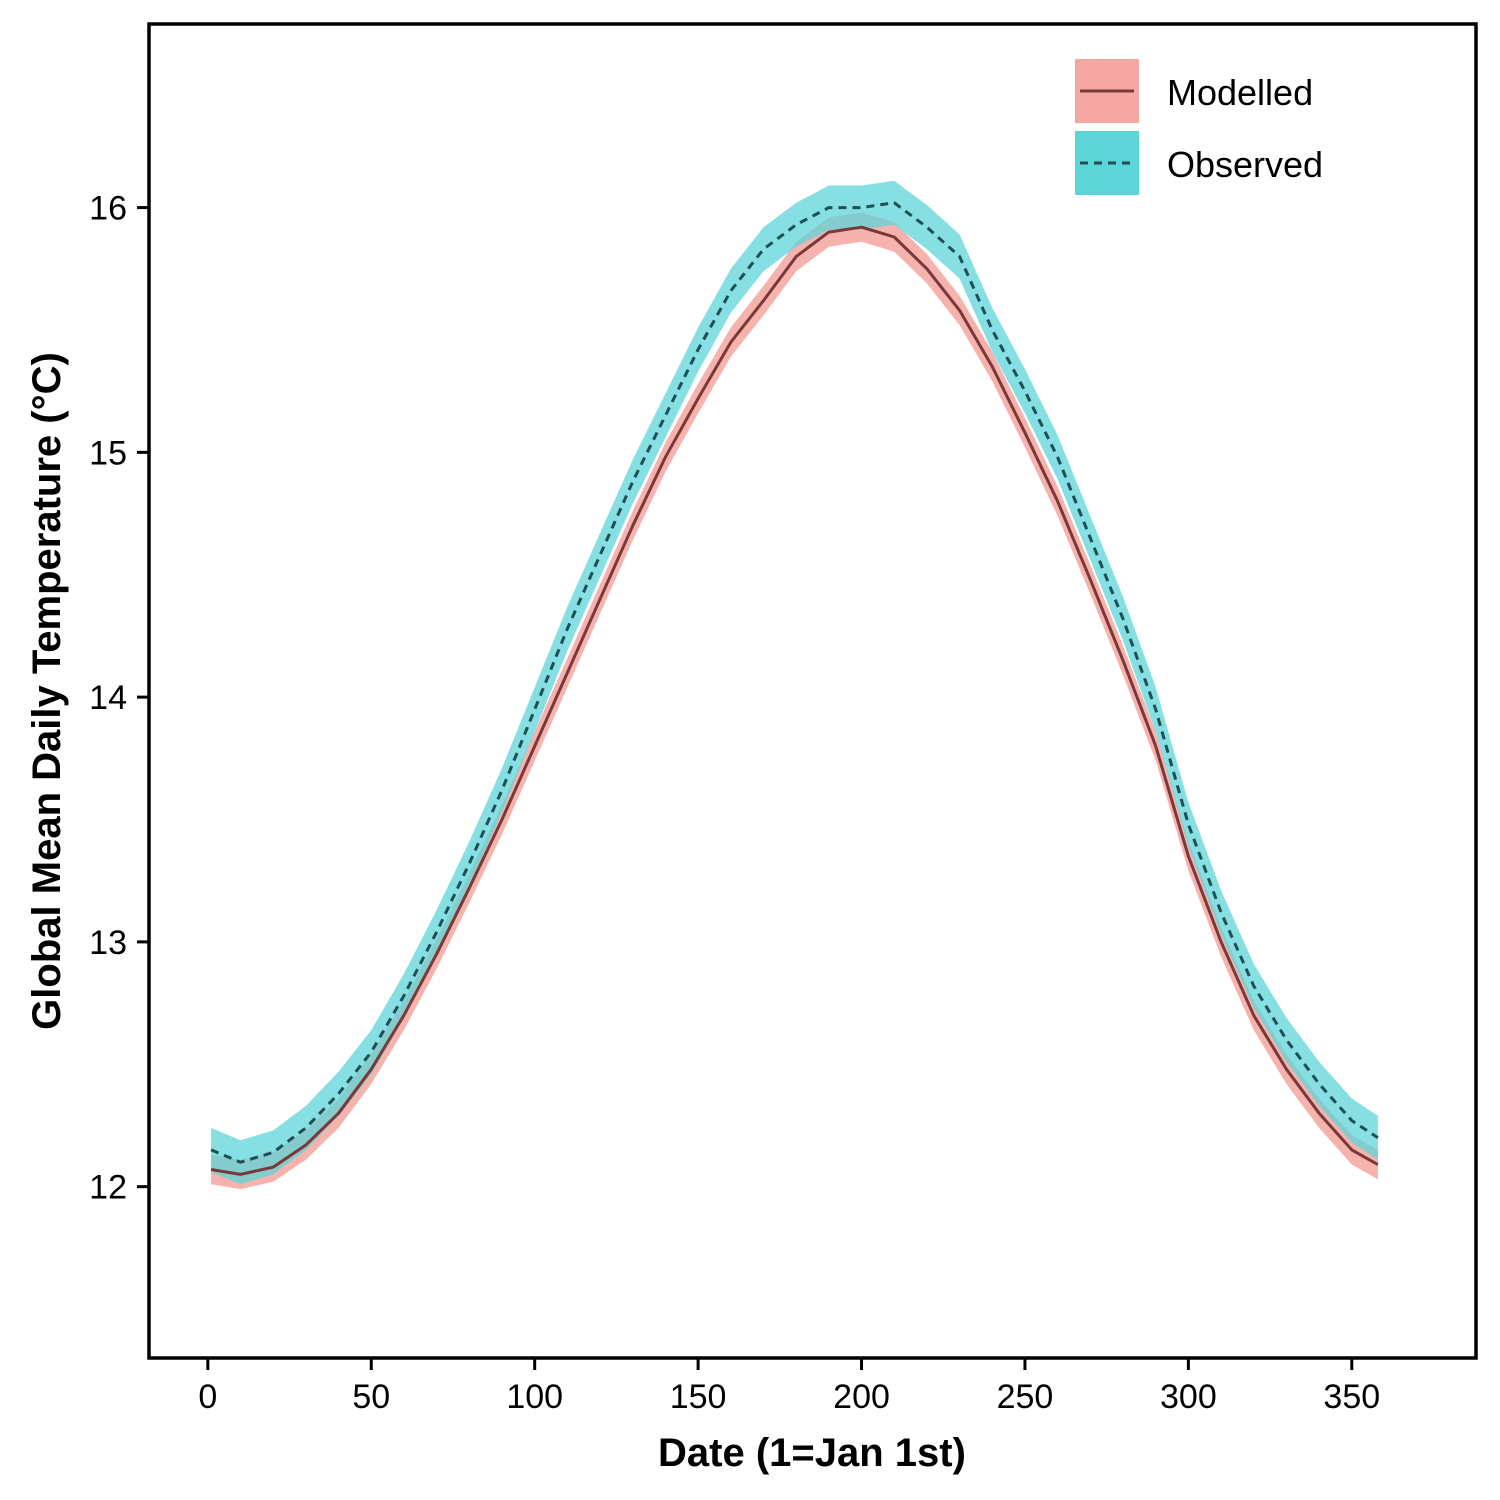 The width and height of the screenshot is (1500, 1500). What do you see at coordinates (108, 209) in the screenshot?
I see `y-tick-label-16: 16` at bounding box center [108, 209].